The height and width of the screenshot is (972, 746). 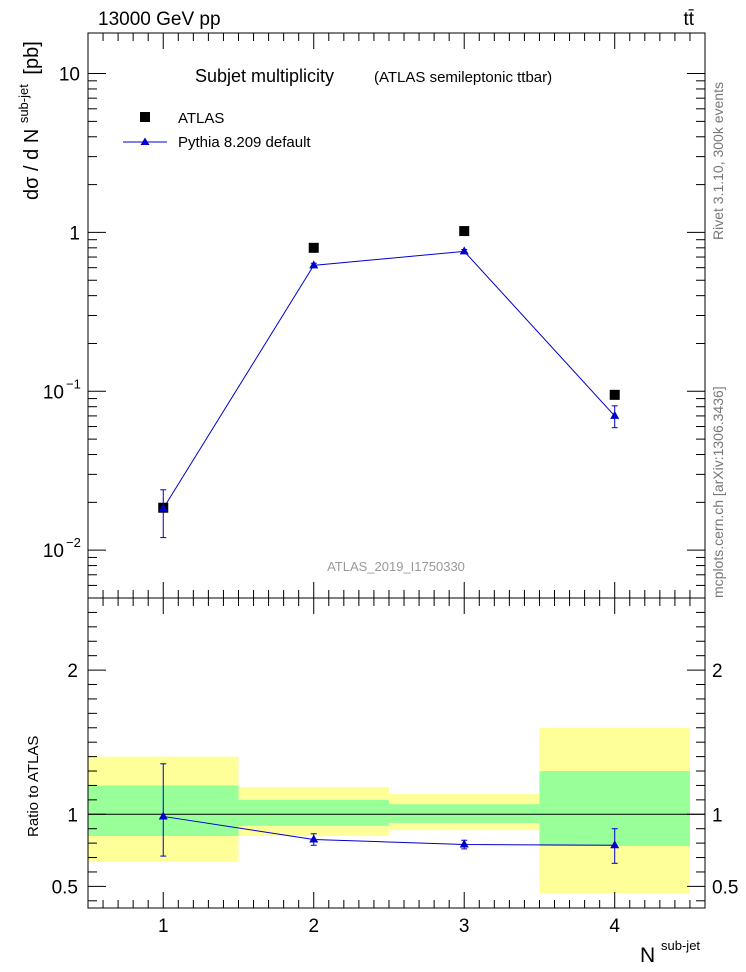 I want to click on ylabel-suffix: [pb], so click(x=32, y=57).